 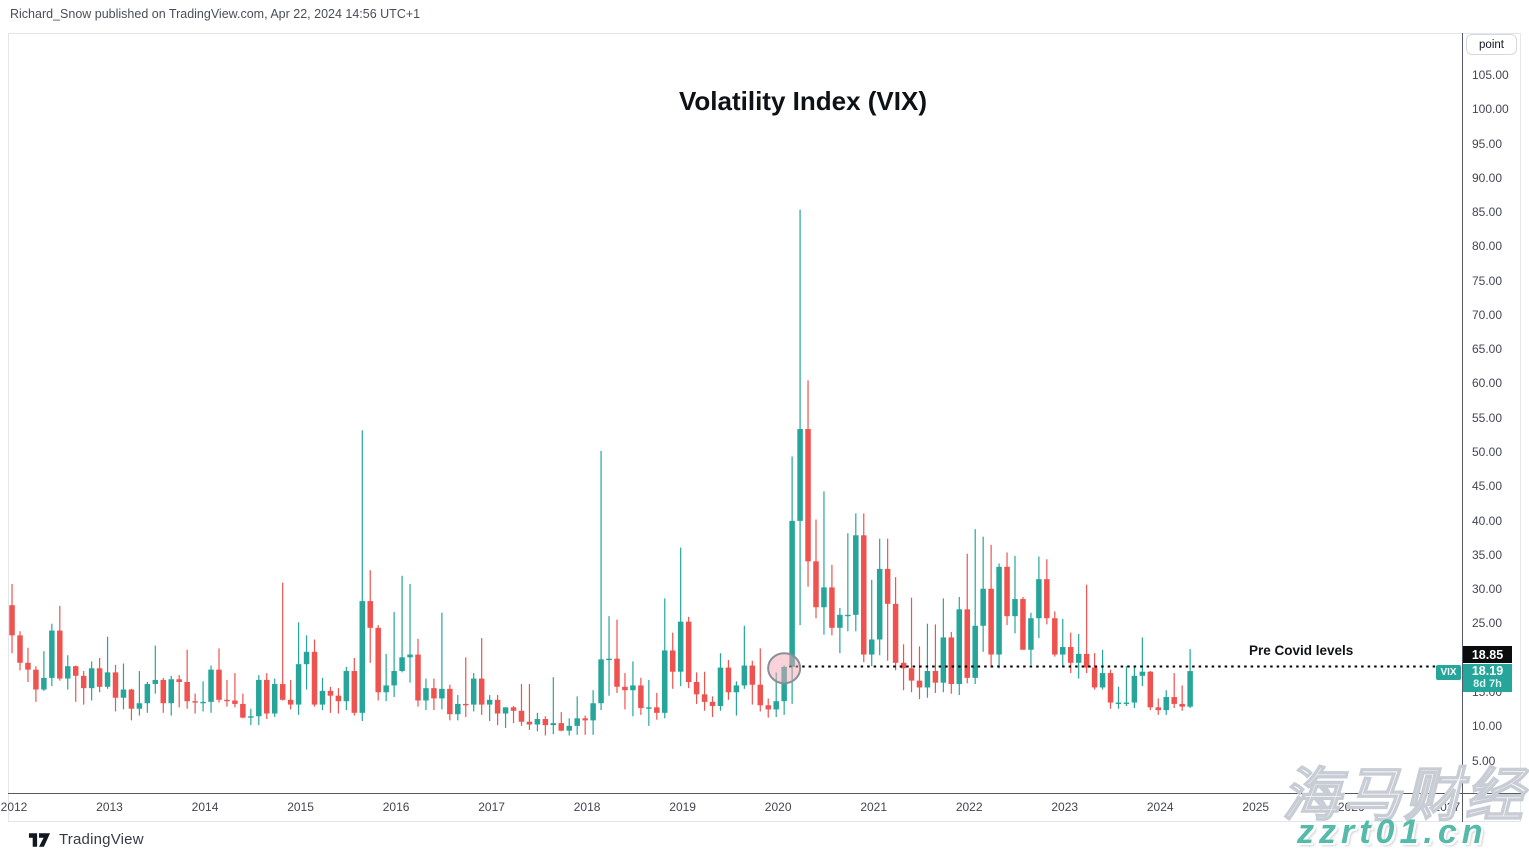 What do you see at coordinates (396, 807) in the screenshot?
I see `year-tick-label: 2016` at bounding box center [396, 807].